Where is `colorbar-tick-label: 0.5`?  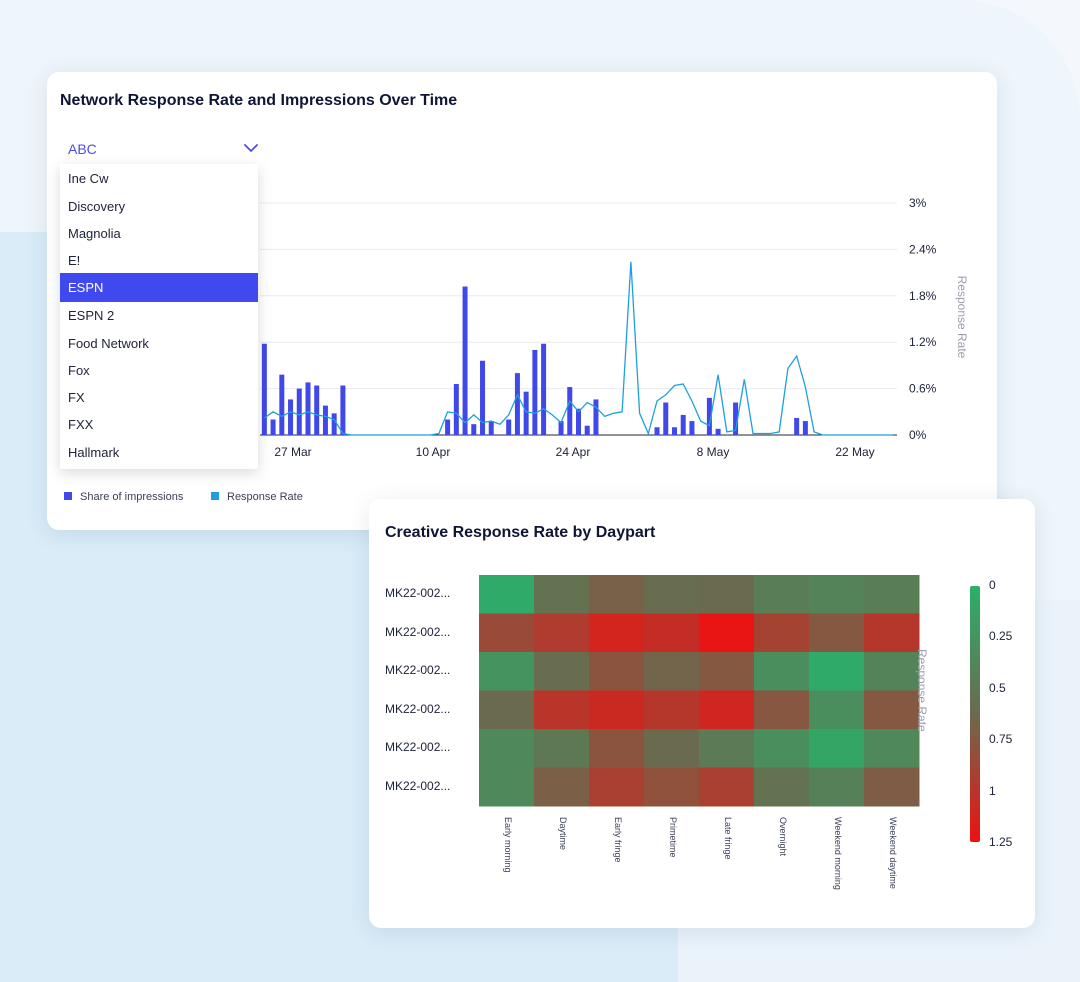
colorbar-tick-label: 0.5 is located at coordinates (997, 687).